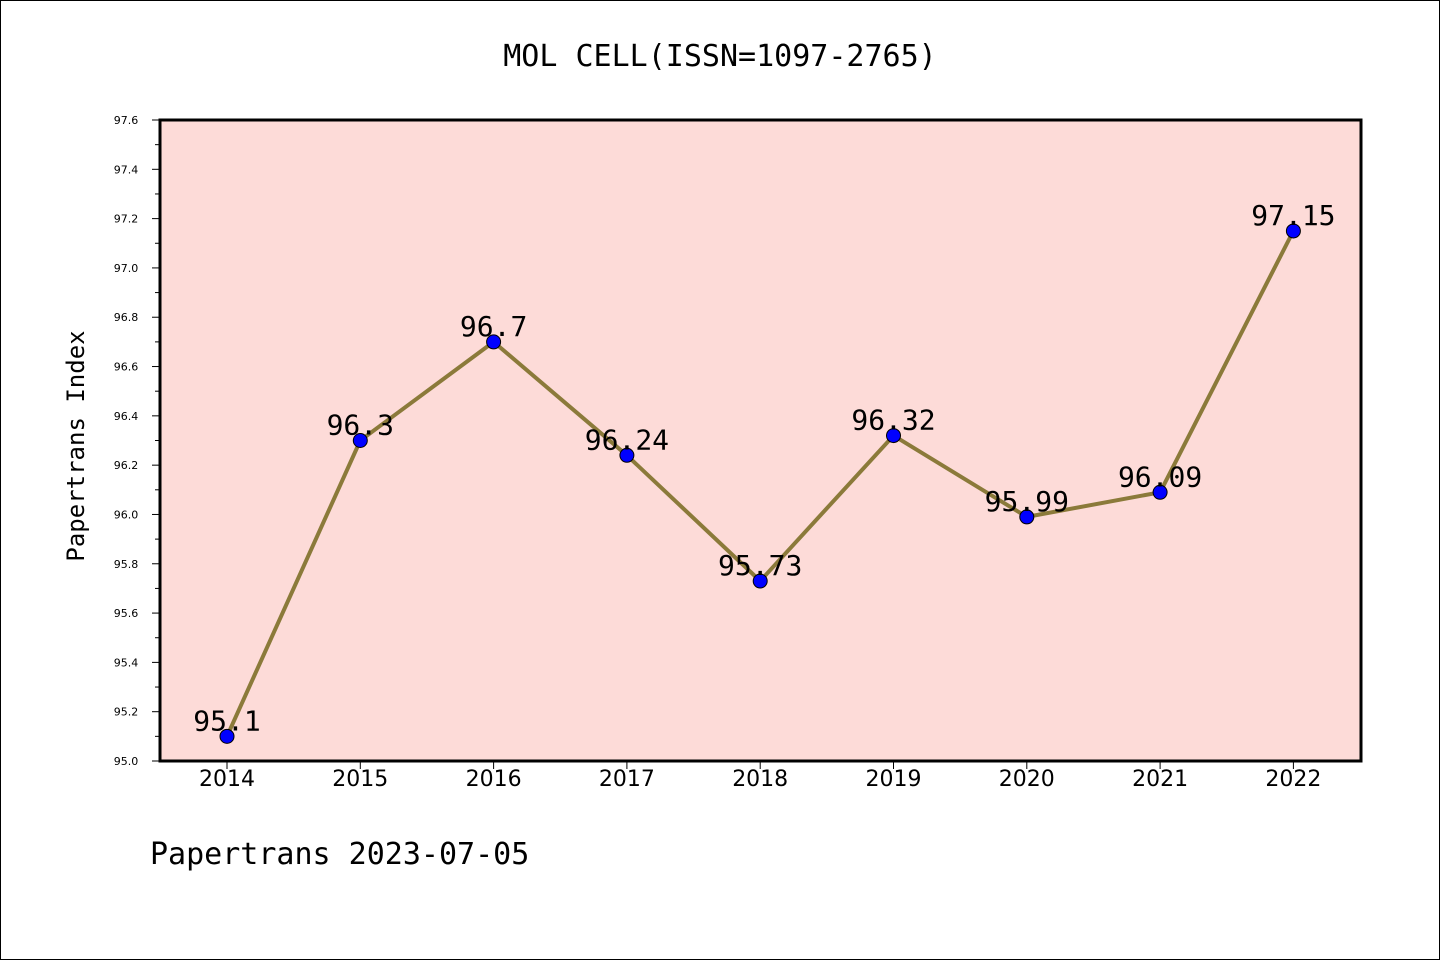 Image resolution: width=1440 pixels, height=960 pixels. Describe the element at coordinates (126, 465) in the screenshot. I see `y-tick-label: 96.2` at that location.